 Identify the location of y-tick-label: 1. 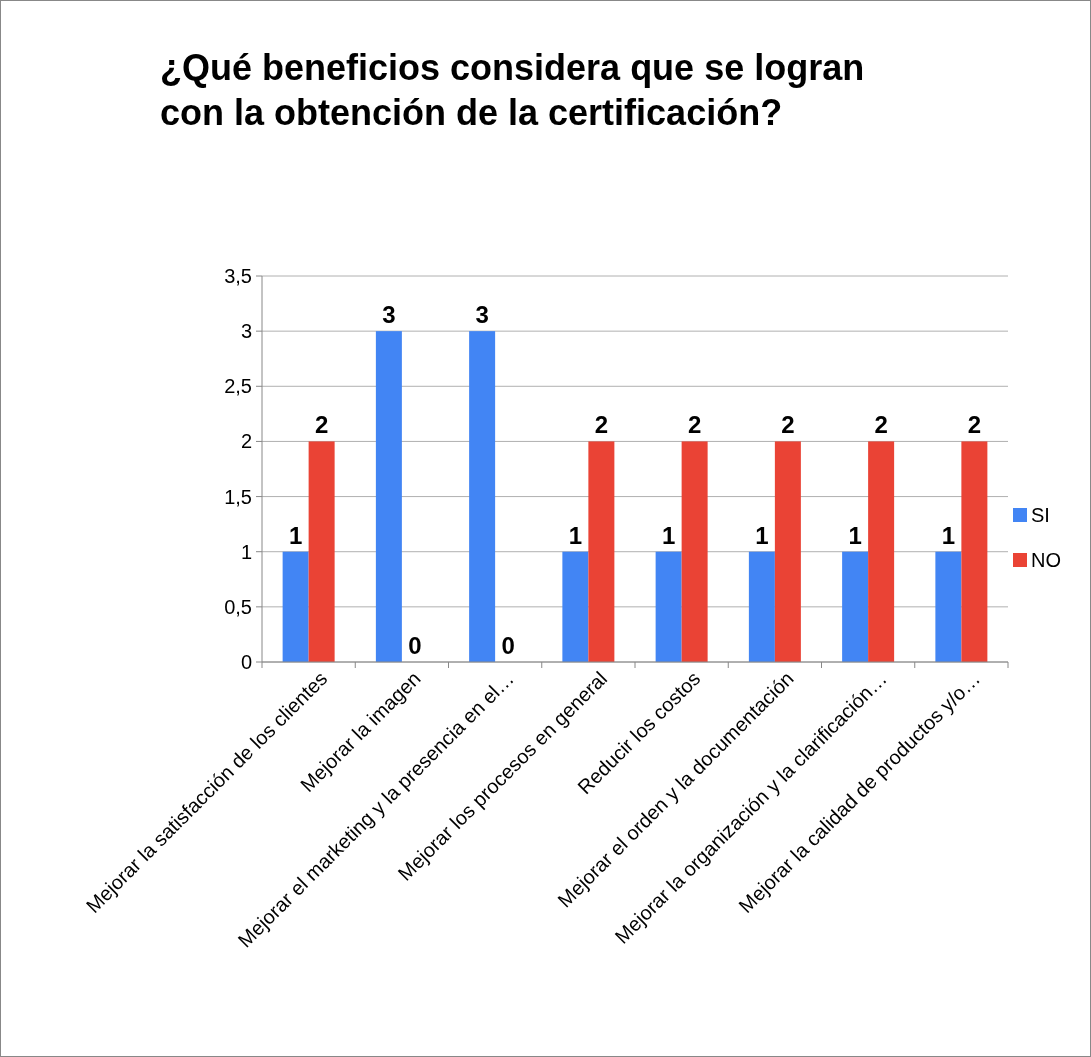
(246, 551).